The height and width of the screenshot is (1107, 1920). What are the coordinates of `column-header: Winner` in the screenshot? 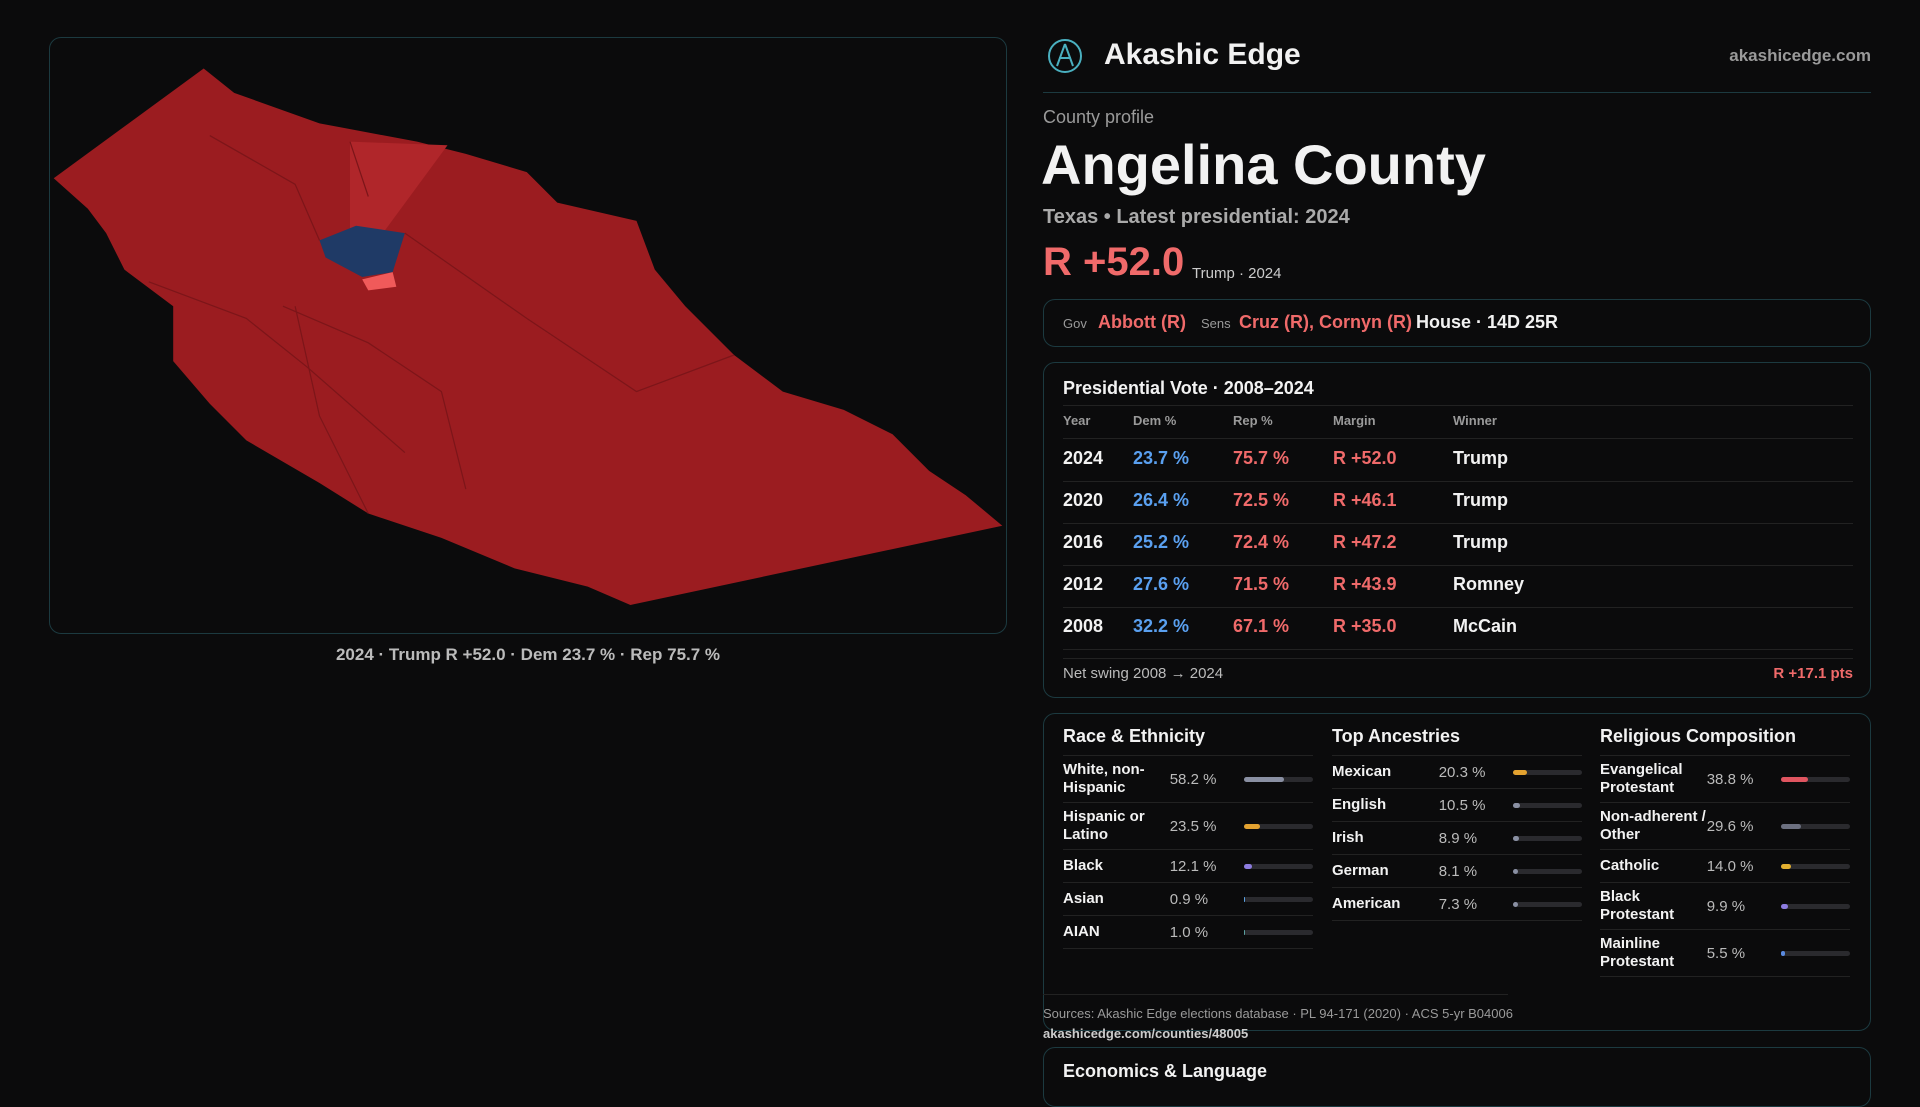 It's located at (1475, 420).